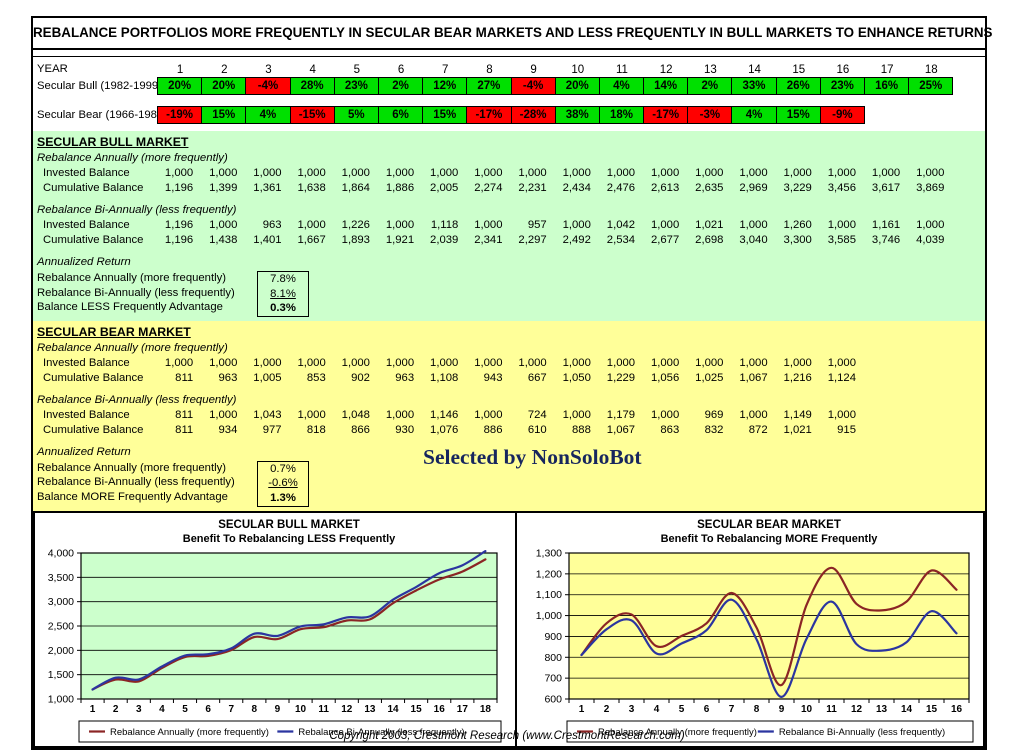  What do you see at coordinates (553, 636) in the screenshot?
I see `y-tick-label: 900` at bounding box center [553, 636].